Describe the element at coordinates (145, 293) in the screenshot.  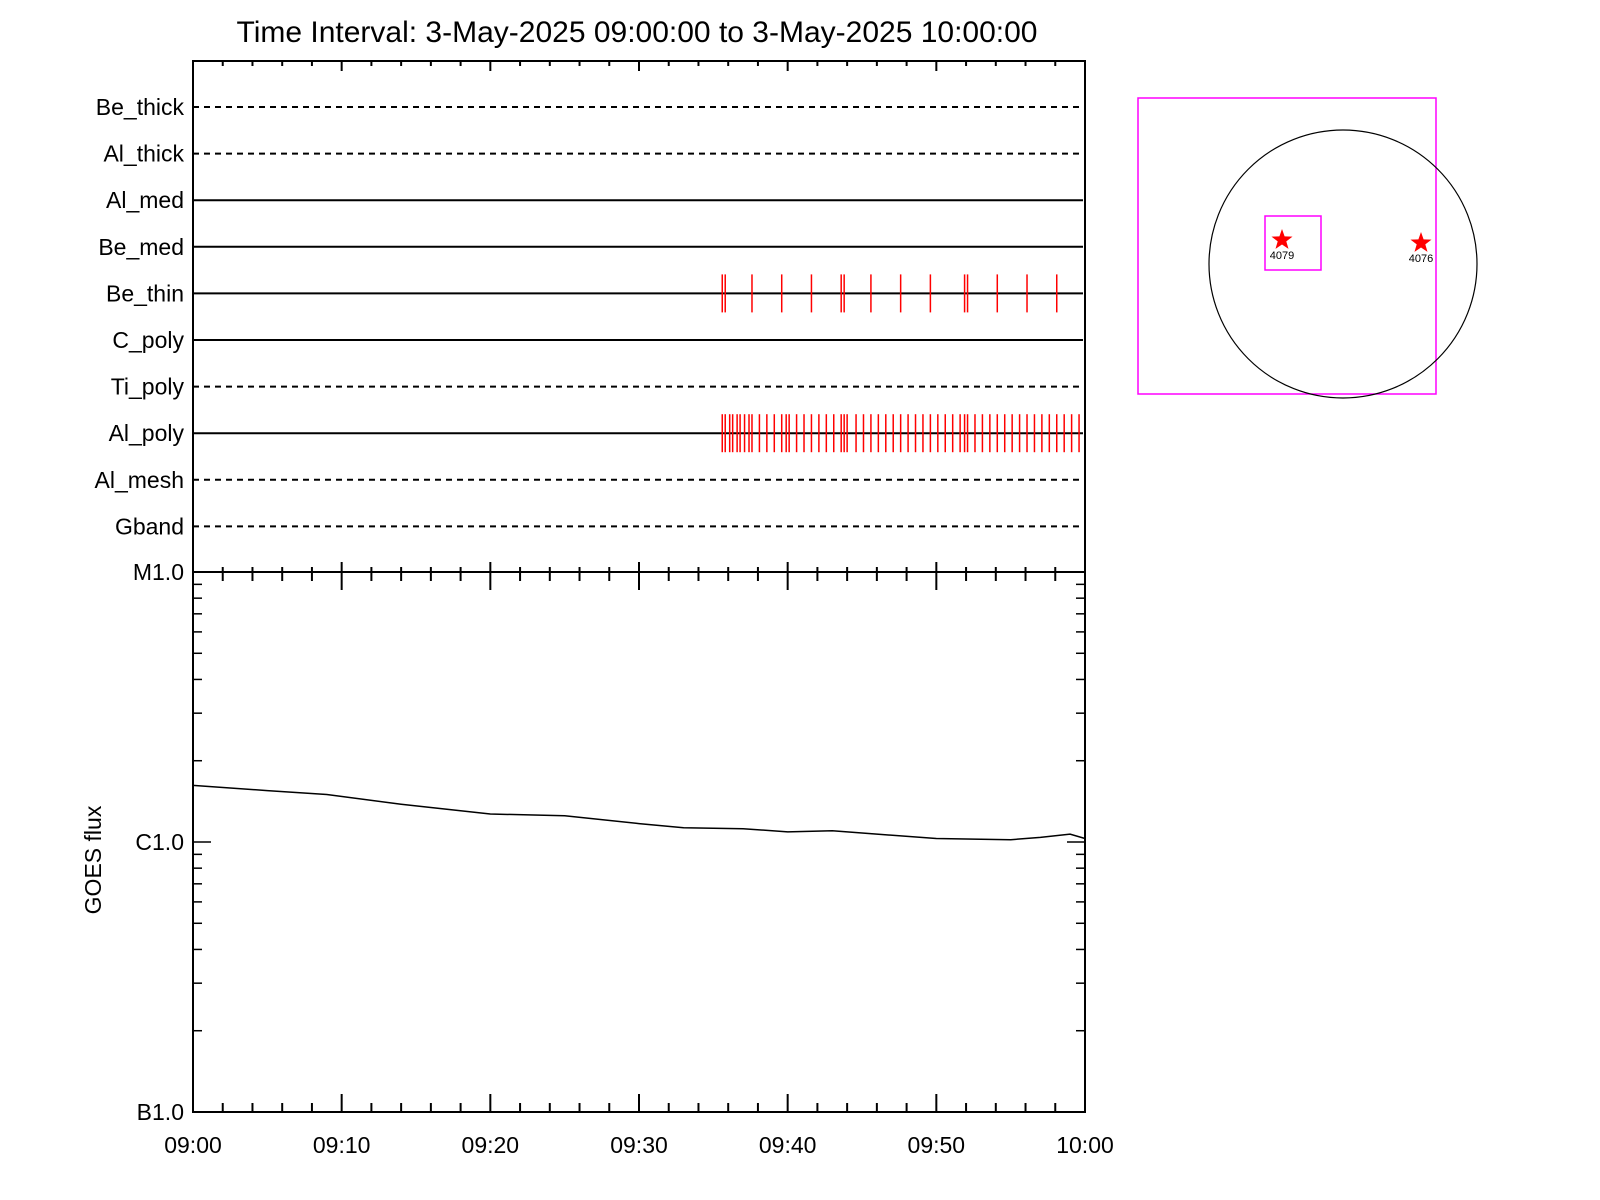
I see `timeline-row-label: Be_thin` at that location.